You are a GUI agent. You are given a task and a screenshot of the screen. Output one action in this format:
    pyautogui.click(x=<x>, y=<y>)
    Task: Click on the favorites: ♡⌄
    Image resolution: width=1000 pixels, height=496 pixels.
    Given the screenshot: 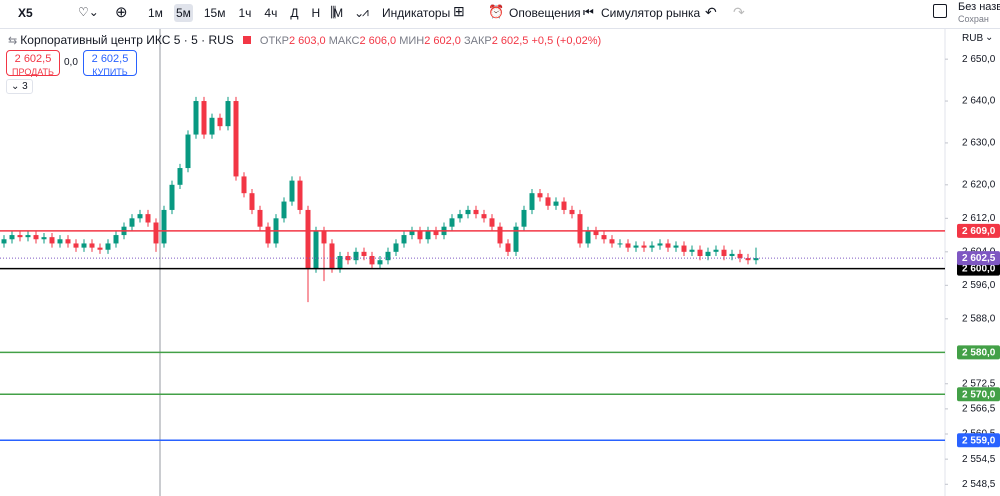 What is the action you would take?
    pyautogui.click(x=88, y=12)
    